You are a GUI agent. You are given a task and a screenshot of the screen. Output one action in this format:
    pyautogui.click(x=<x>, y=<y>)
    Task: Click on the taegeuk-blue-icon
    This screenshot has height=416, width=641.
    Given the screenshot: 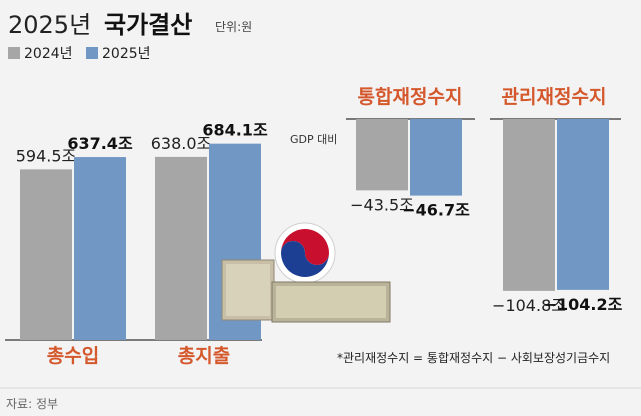 What is the action you would take?
    pyautogui.click(x=305, y=259)
    